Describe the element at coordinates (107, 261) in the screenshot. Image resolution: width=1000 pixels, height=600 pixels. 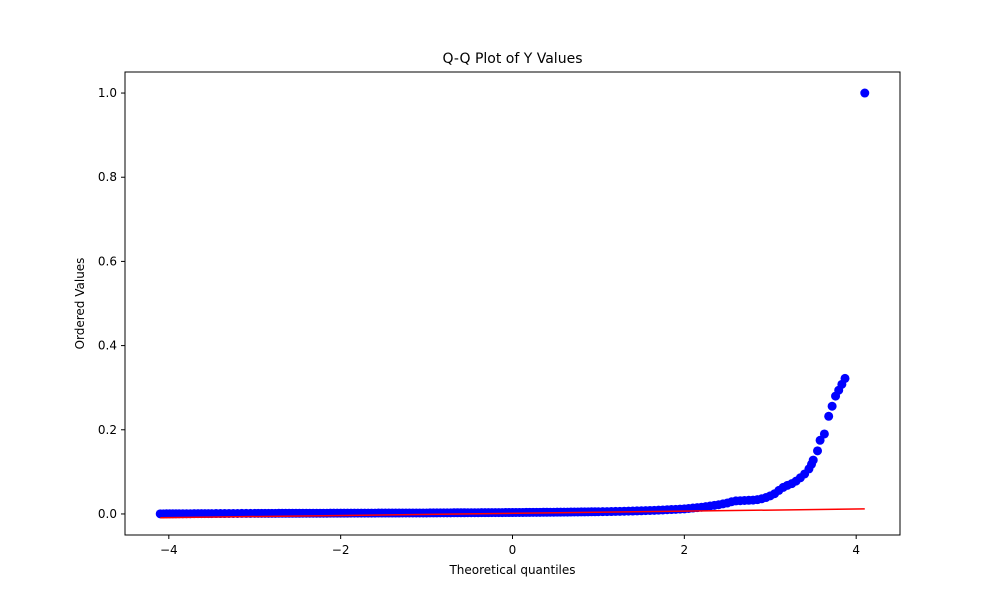
I see `y-tick-label: 0.6` at that location.